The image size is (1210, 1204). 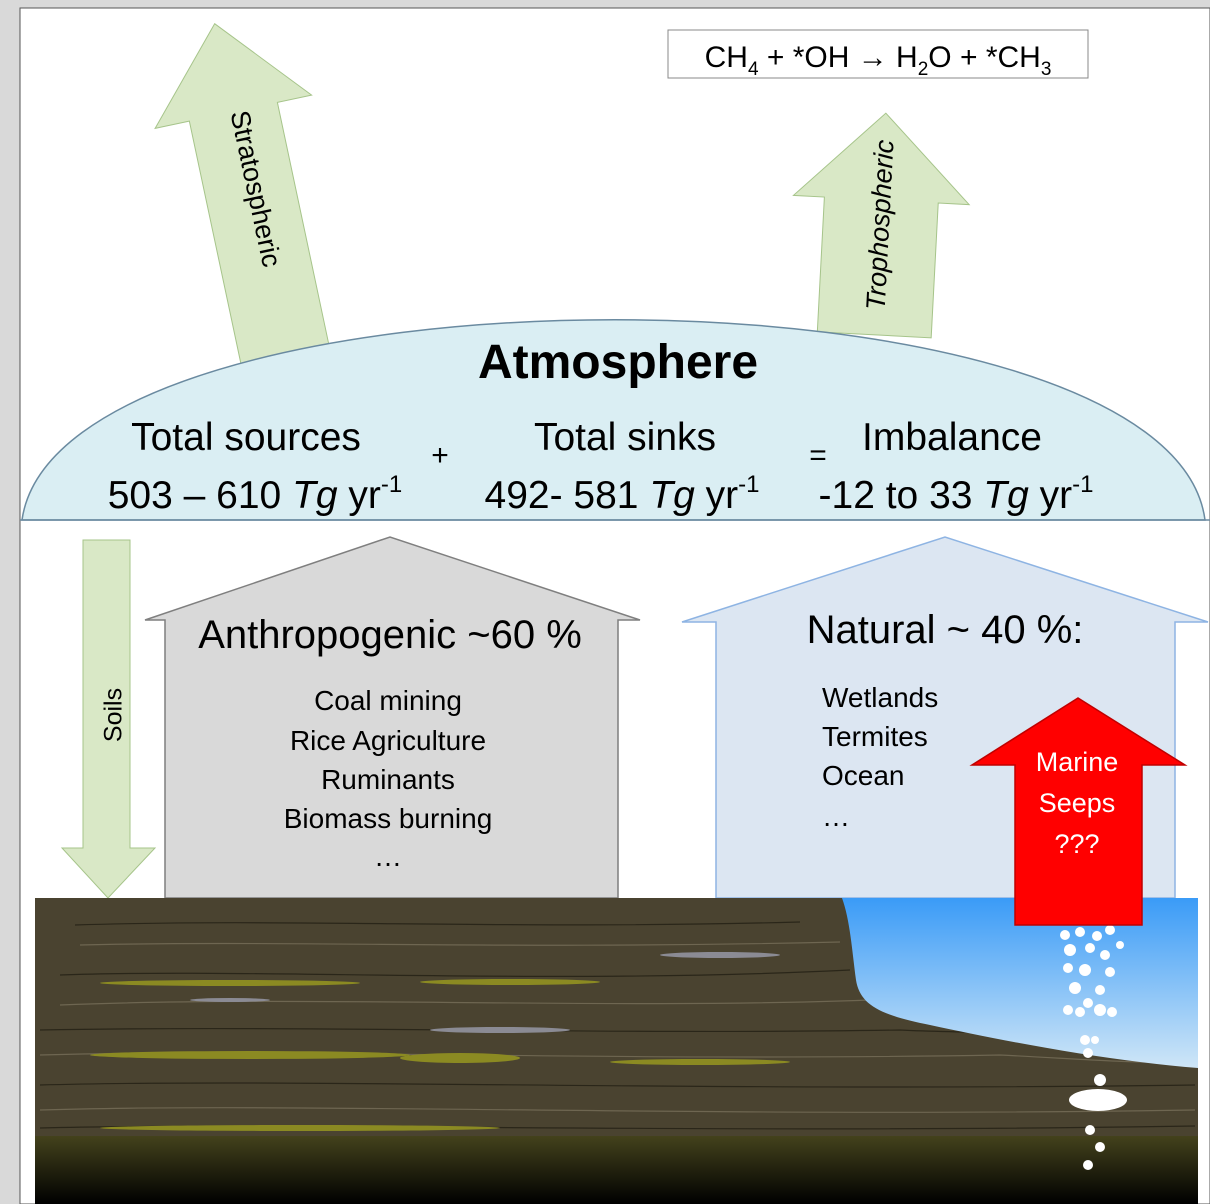 I want to click on imbalance-value: -12 to 33 Tg yr-1, so click(x=956, y=494).